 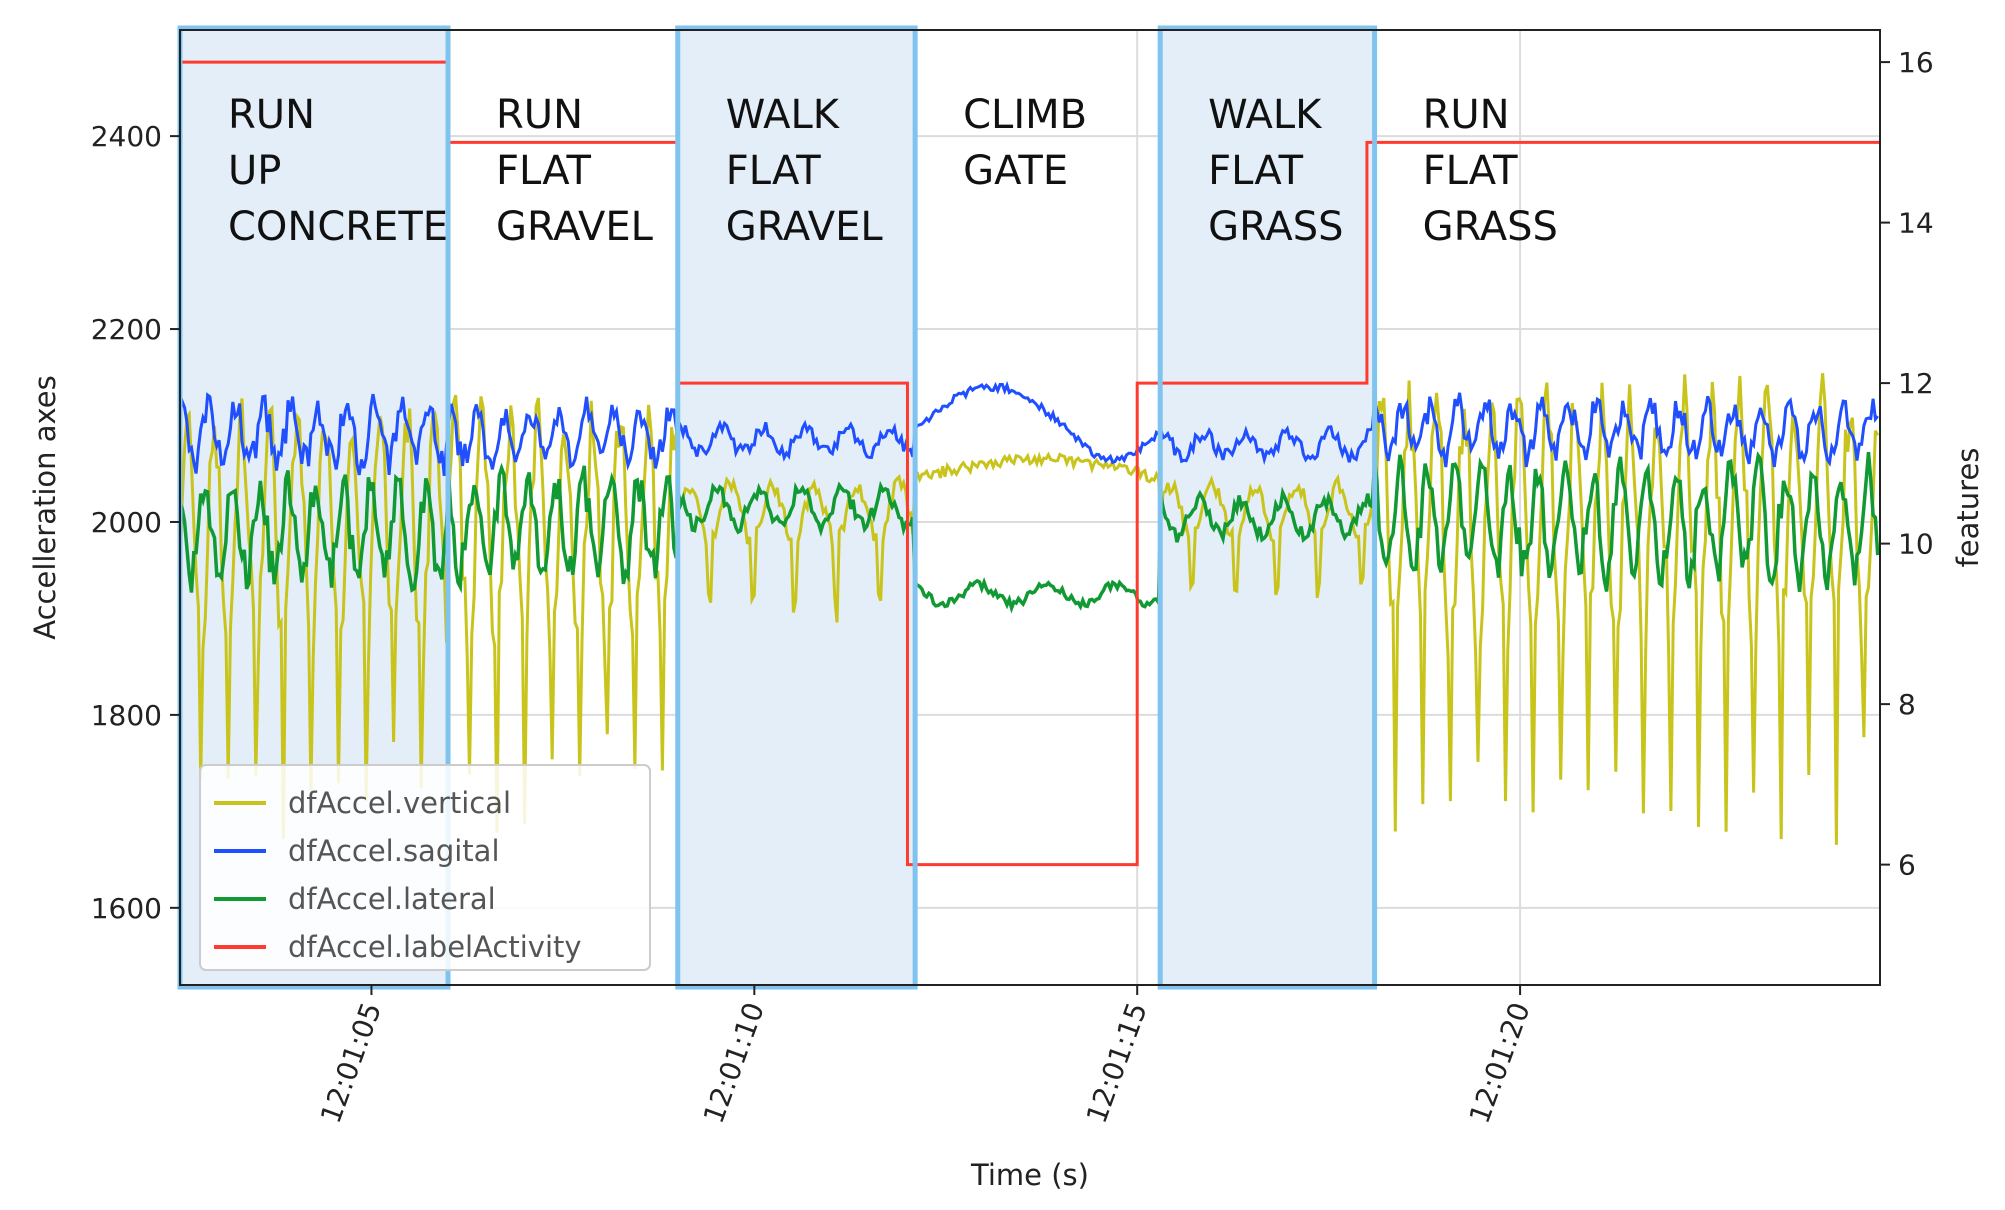 What do you see at coordinates (1028, 428) in the screenshot?
I see `series-sagital-line` at bounding box center [1028, 428].